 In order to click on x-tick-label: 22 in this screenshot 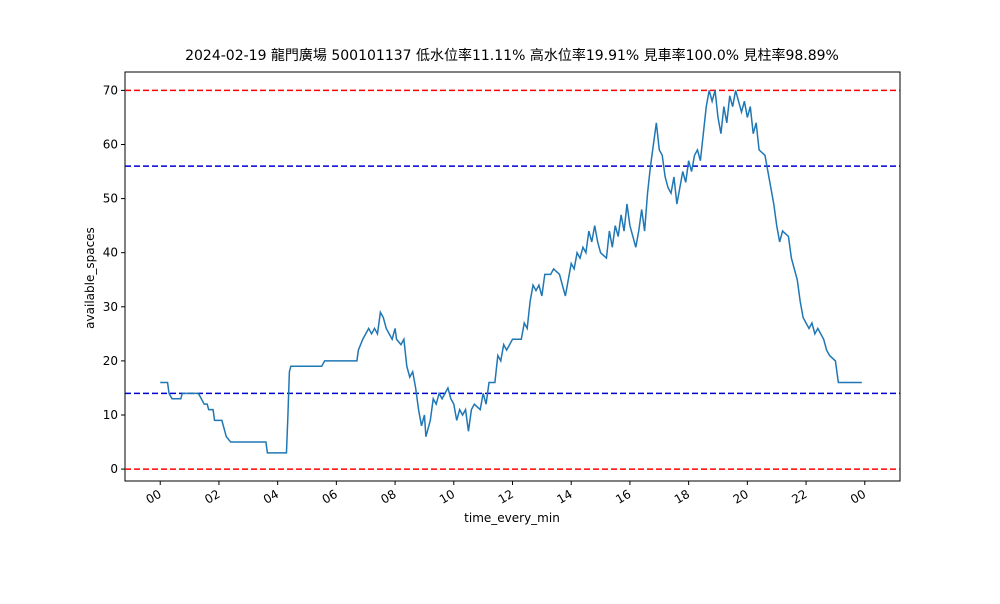, I will do `click(799, 497)`.